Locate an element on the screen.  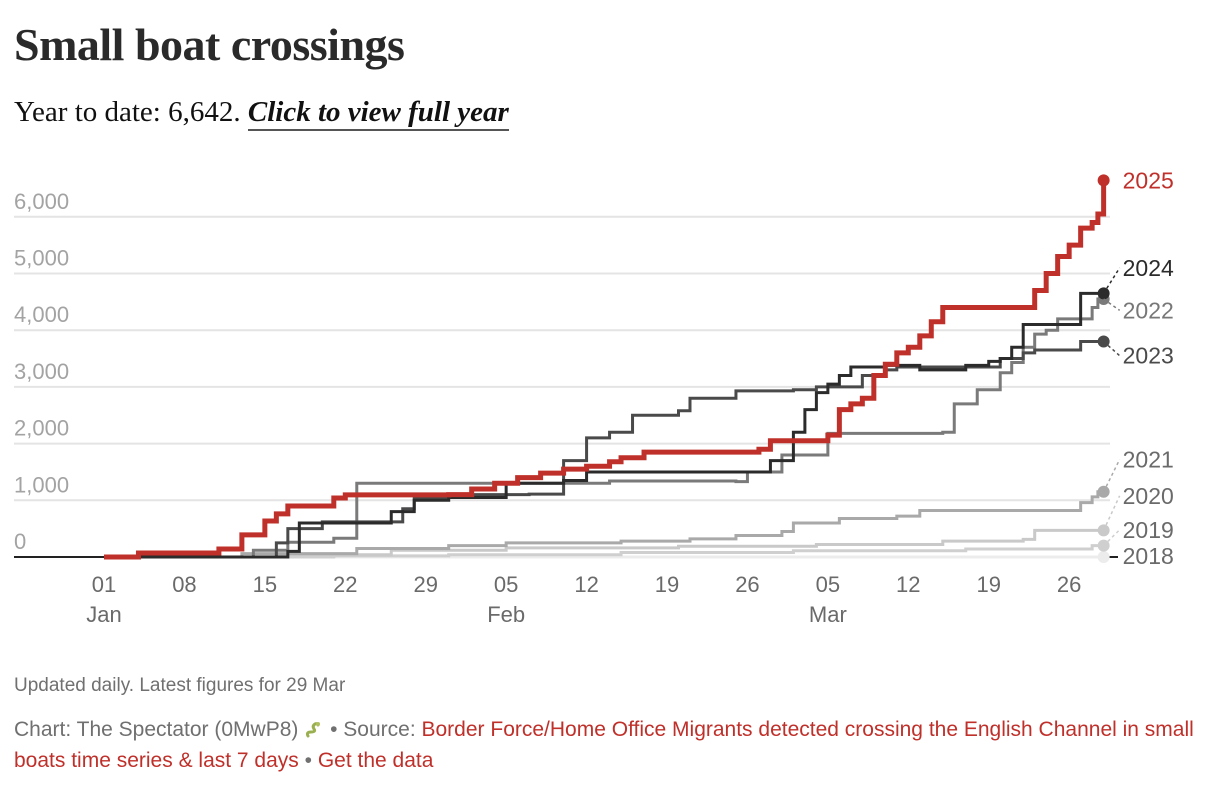
y-axis: 0 1,000 2,000 3,000 4,000 5,000 6,000 is located at coordinates (41, 371).